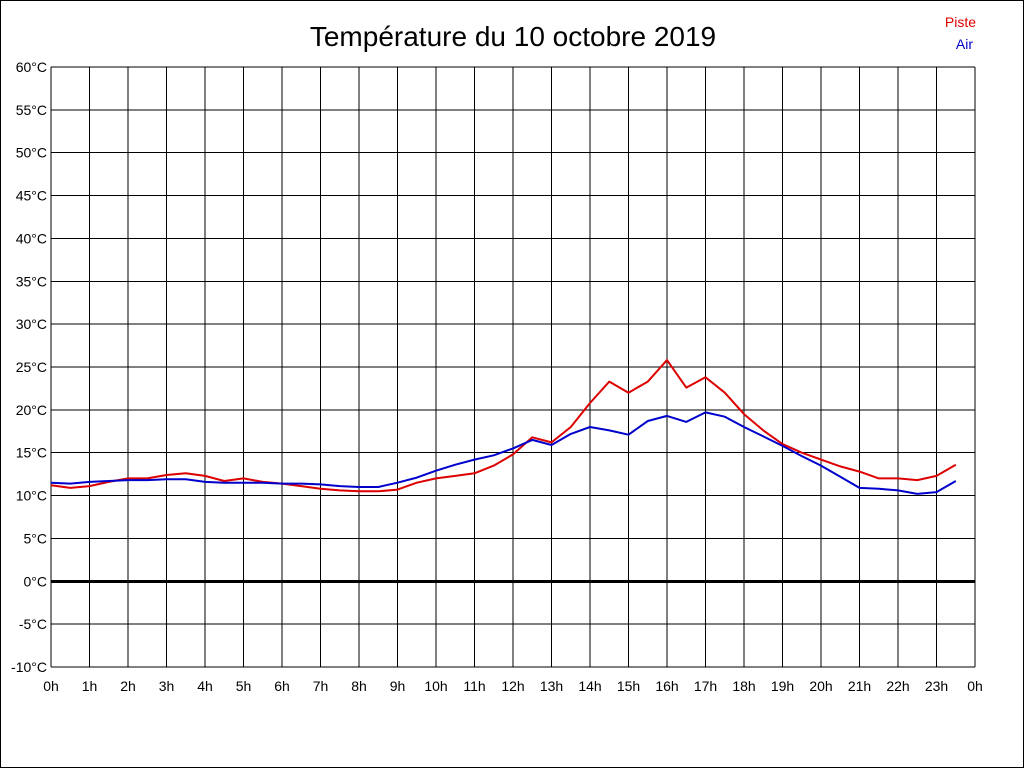 The image size is (1024, 768). Describe the element at coordinates (167, 686) in the screenshot. I see `x-tick-label: 3h` at that location.